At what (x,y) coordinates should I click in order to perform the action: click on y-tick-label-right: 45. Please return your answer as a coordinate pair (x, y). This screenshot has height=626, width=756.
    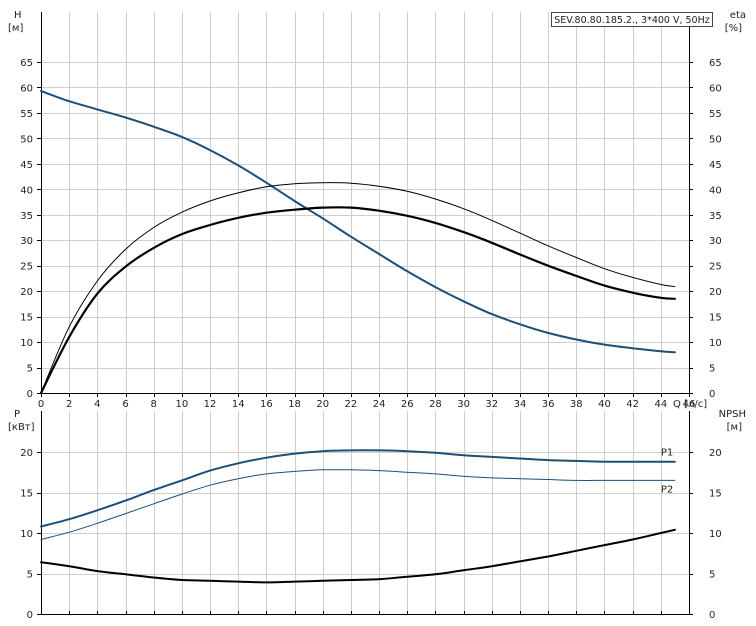
    Looking at the image, I should click on (715, 165).